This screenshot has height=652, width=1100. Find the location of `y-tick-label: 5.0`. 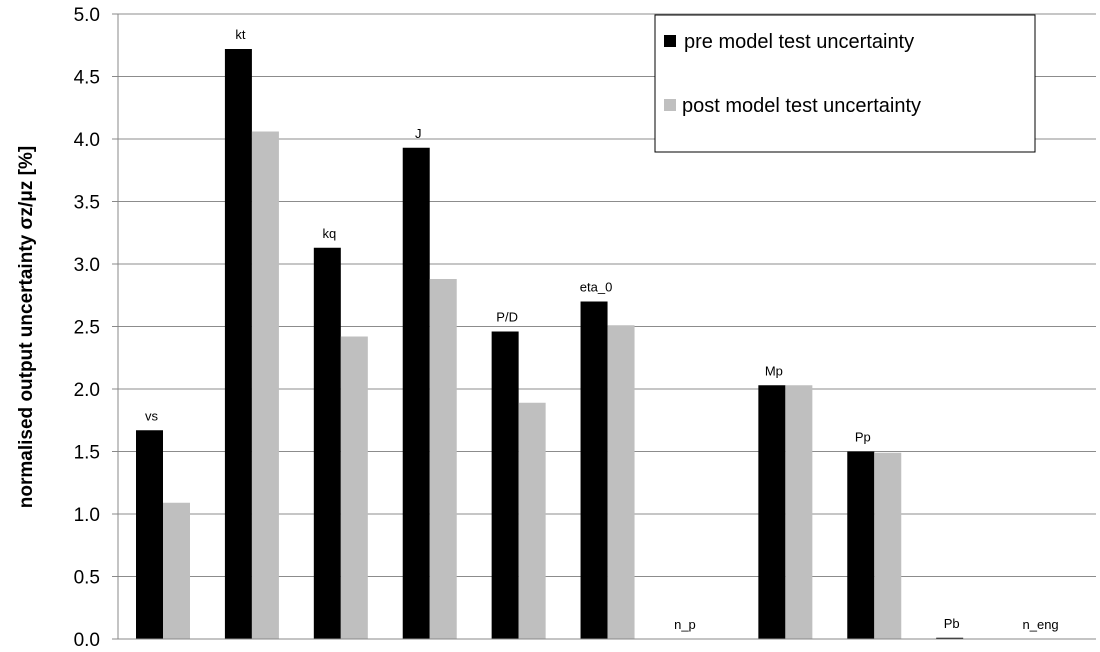

y-tick-label: 5.0 is located at coordinates (87, 15).